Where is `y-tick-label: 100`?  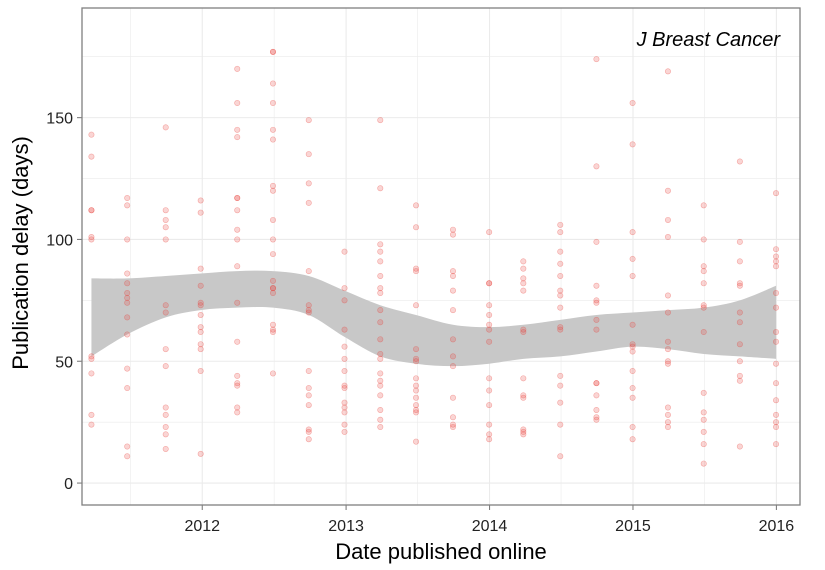
y-tick-label: 100 is located at coordinates (59, 240).